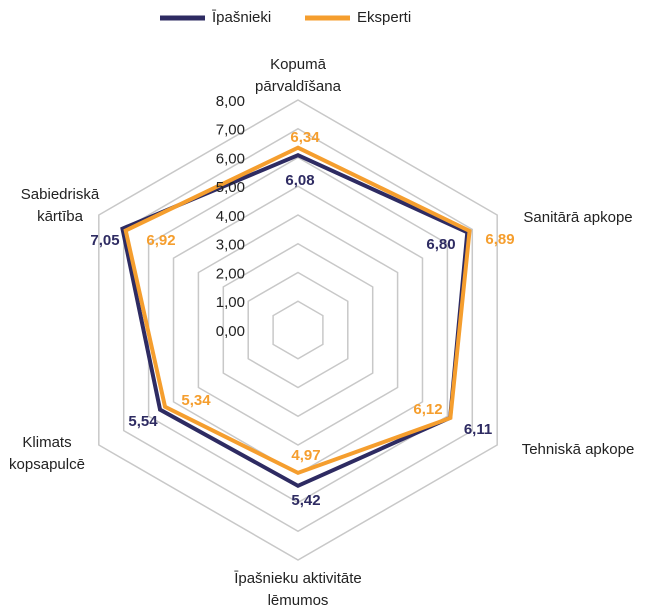 This screenshot has height=611, width=654. What do you see at coordinates (230, 101) in the screenshot?
I see `y-tick-label: 8,00` at bounding box center [230, 101].